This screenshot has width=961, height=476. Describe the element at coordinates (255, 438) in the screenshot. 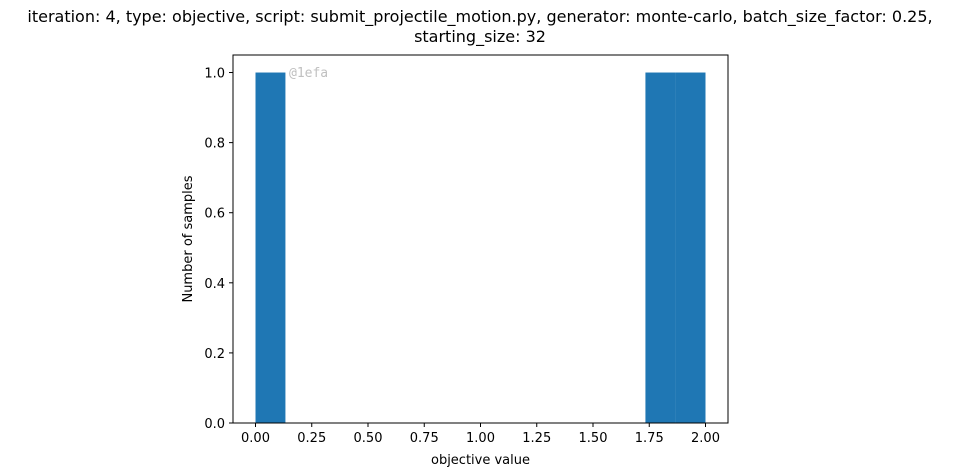

I see `x-tick-label: 0.00` at that location.